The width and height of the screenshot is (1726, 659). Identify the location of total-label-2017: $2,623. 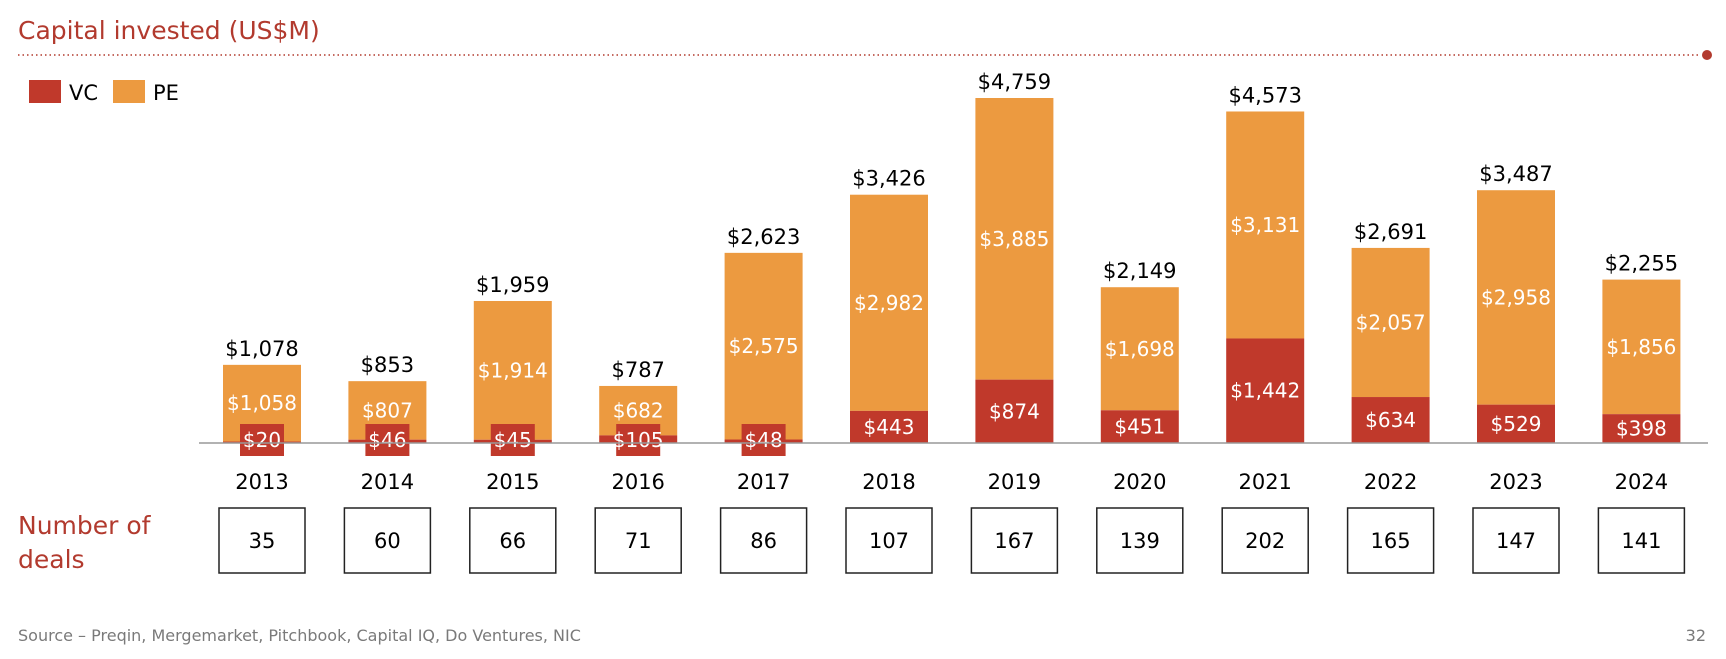
(763, 237).